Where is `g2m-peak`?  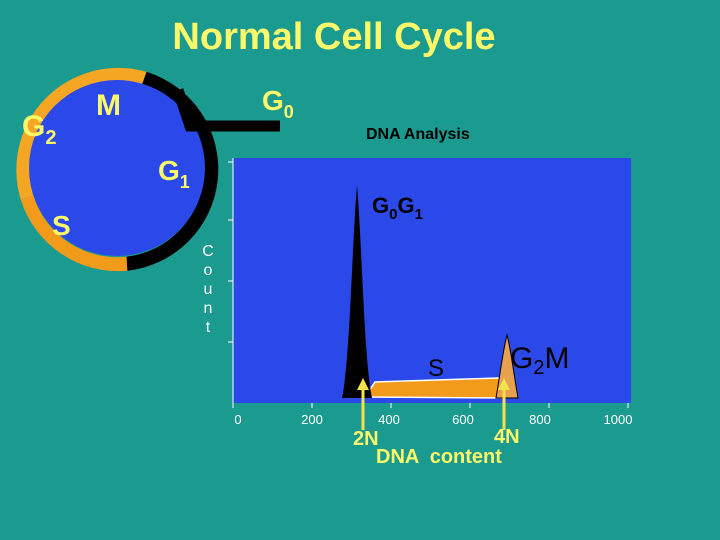
g2m-peak is located at coordinates (507, 366).